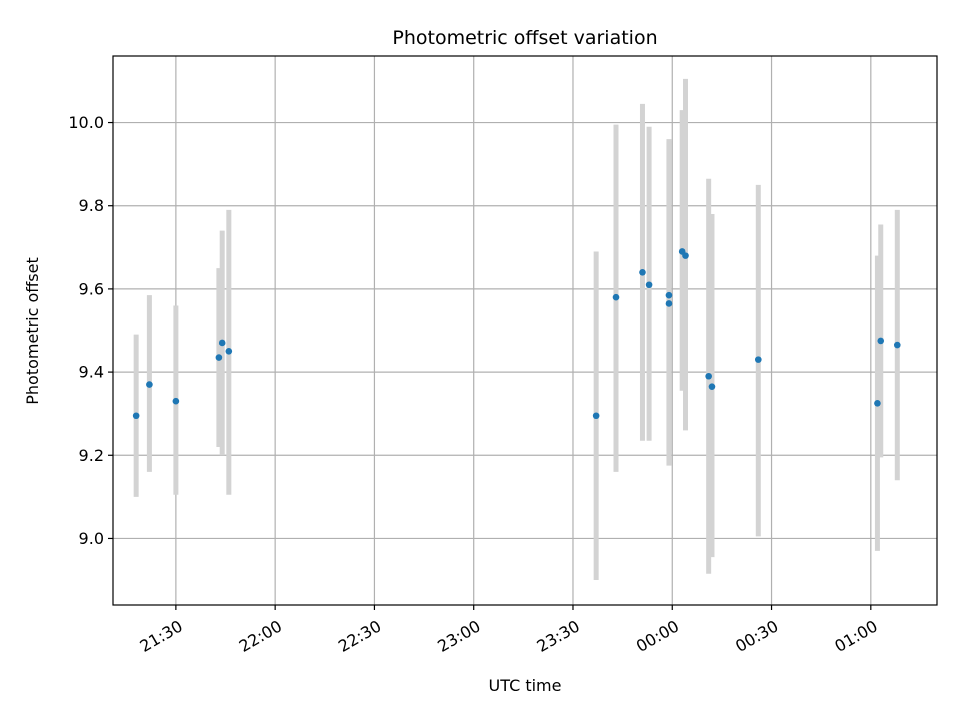 The height and width of the screenshot is (720, 960). Describe the element at coordinates (525, 685) in the screenshot. I see `x-axis-label: UTC time` at that location.